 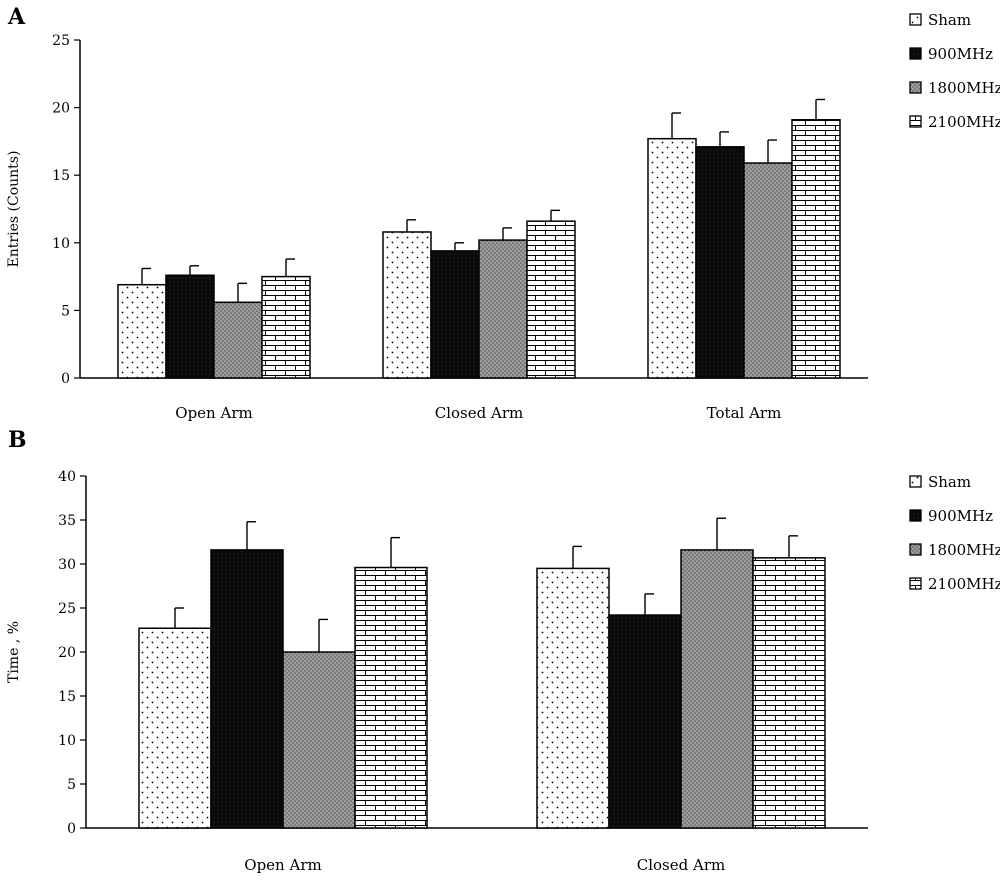 What do you see at coordinates (14, 652) in the screenshot?
I see `y-axis-label: Time , %` at bounding box center [14, 652].